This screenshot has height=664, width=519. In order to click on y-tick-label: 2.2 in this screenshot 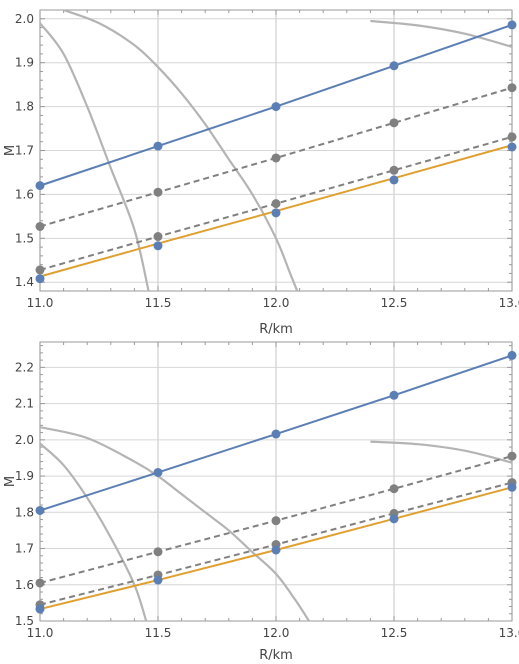, I will do `click(24, 367)`.